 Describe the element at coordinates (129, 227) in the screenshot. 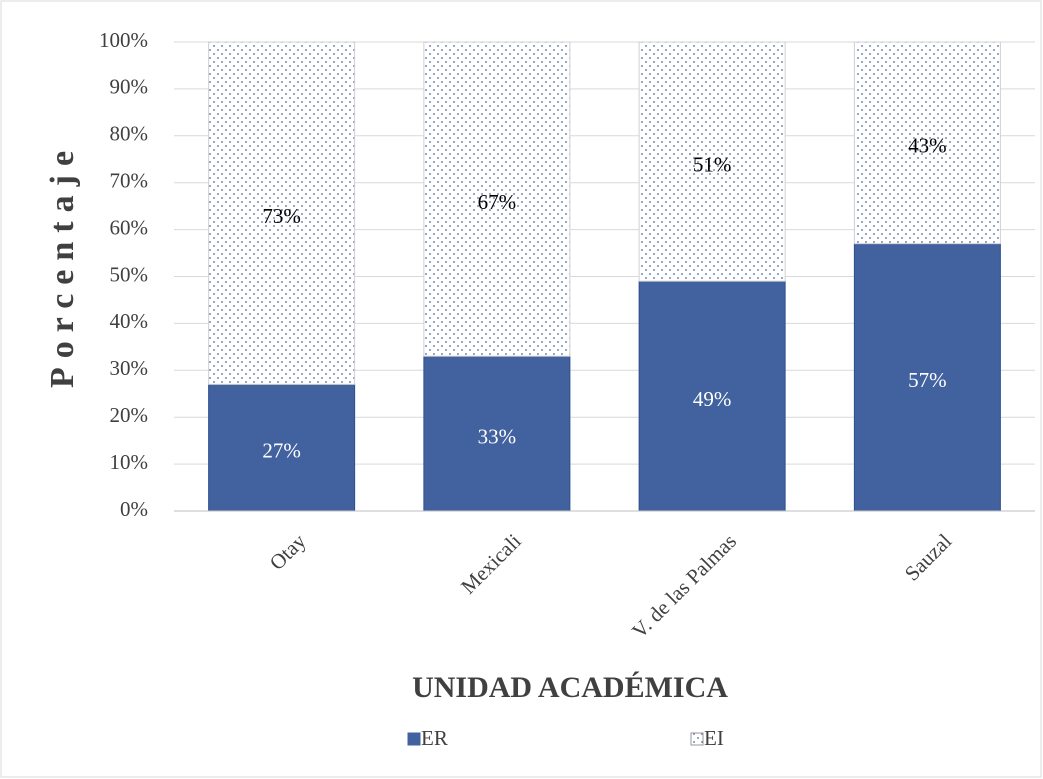

I see `y-tick-label: 60%` at that location.